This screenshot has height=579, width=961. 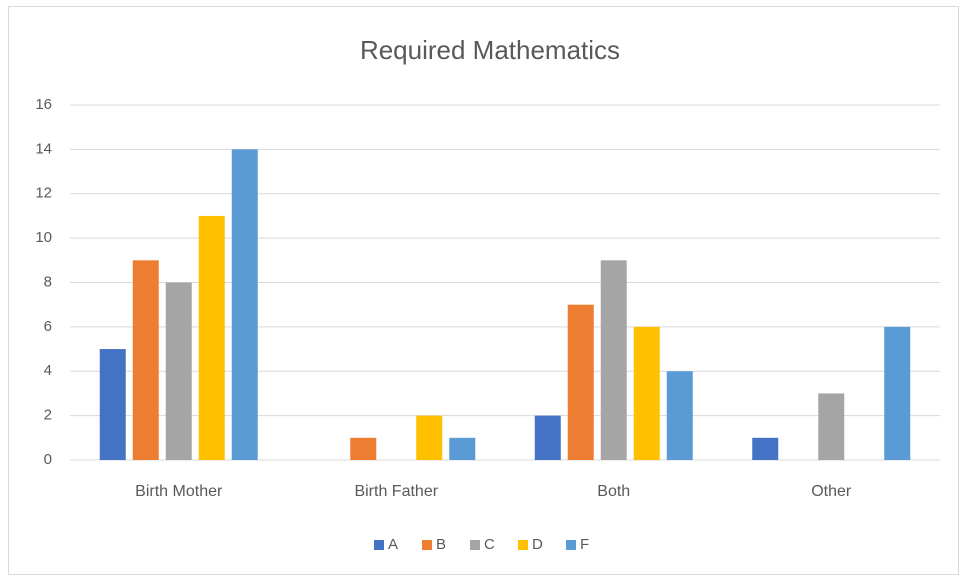 I want to click on x-tick-label: Both, so click(x=613, y=491).